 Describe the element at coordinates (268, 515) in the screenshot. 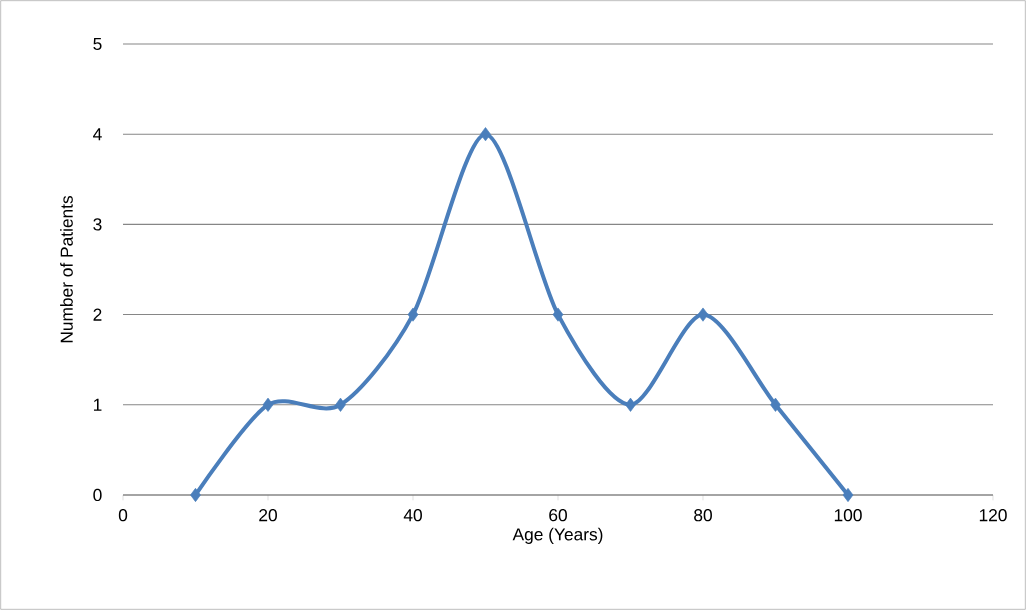

I see `x-tick-label: 20` at that location.